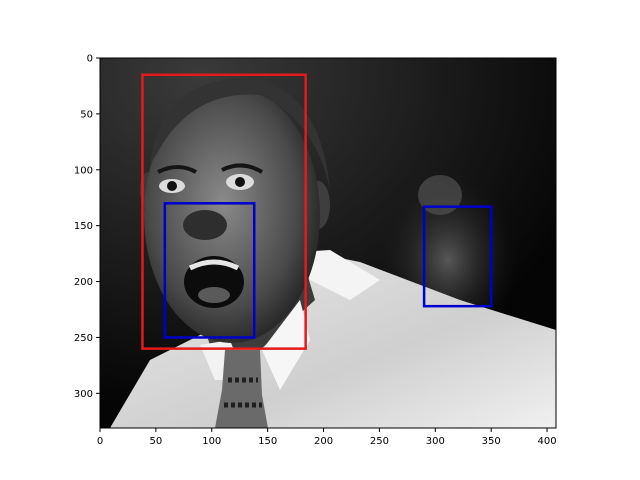 Image resolution: width=640 pixels, height=480 pixels. I want to click on y-tick-label: 100, so click(83, 170).